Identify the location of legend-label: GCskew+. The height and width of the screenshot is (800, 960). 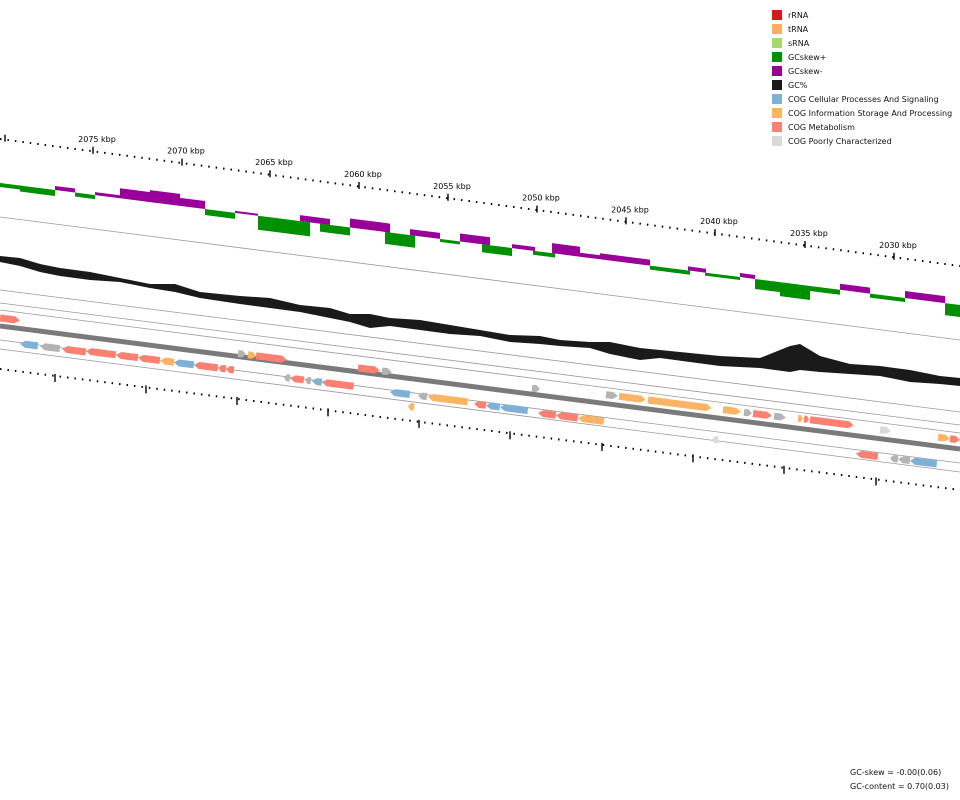
(807, 57).